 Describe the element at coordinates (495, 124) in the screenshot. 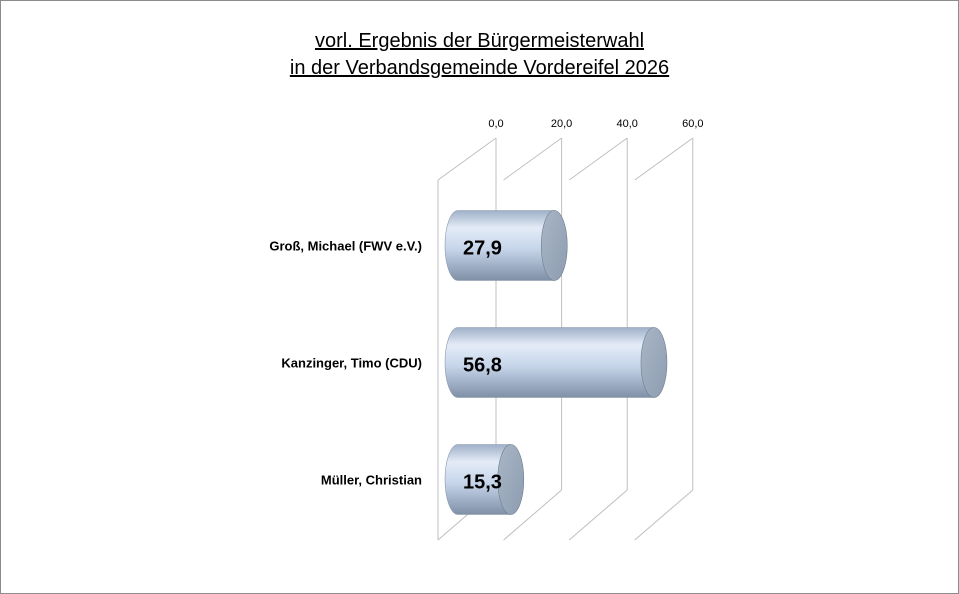

I see `x-tick-label: 0,0` at that location.